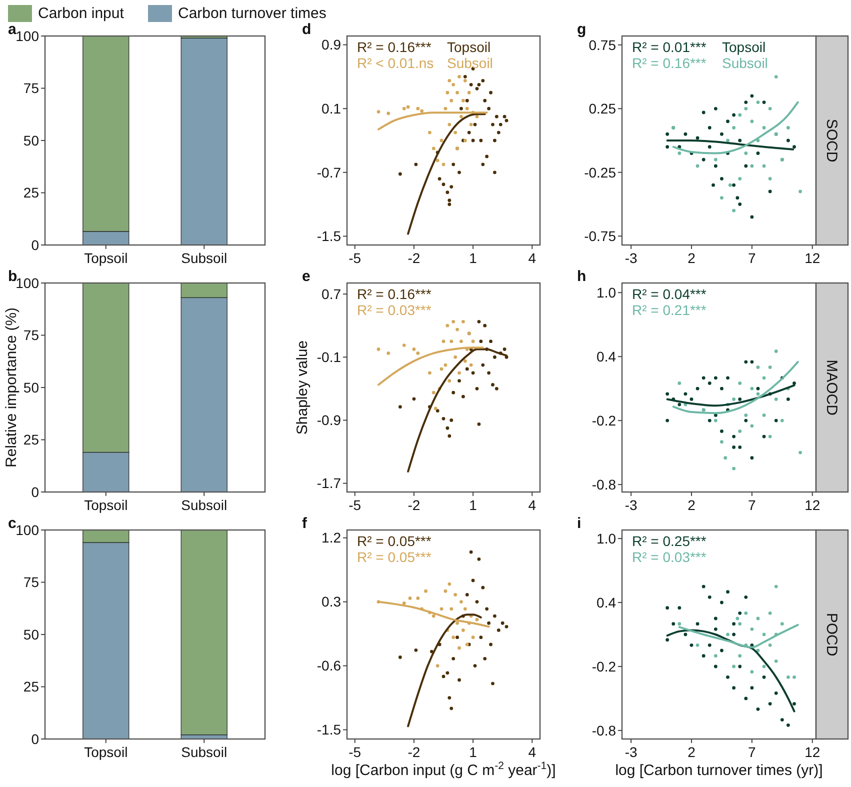 Image resolution: width=851 pixels, height=787 pixels. Describe the element at coordinates (11, 387) in the screenshot. I see `y-axis-title: Relative importance (%)` at that location.